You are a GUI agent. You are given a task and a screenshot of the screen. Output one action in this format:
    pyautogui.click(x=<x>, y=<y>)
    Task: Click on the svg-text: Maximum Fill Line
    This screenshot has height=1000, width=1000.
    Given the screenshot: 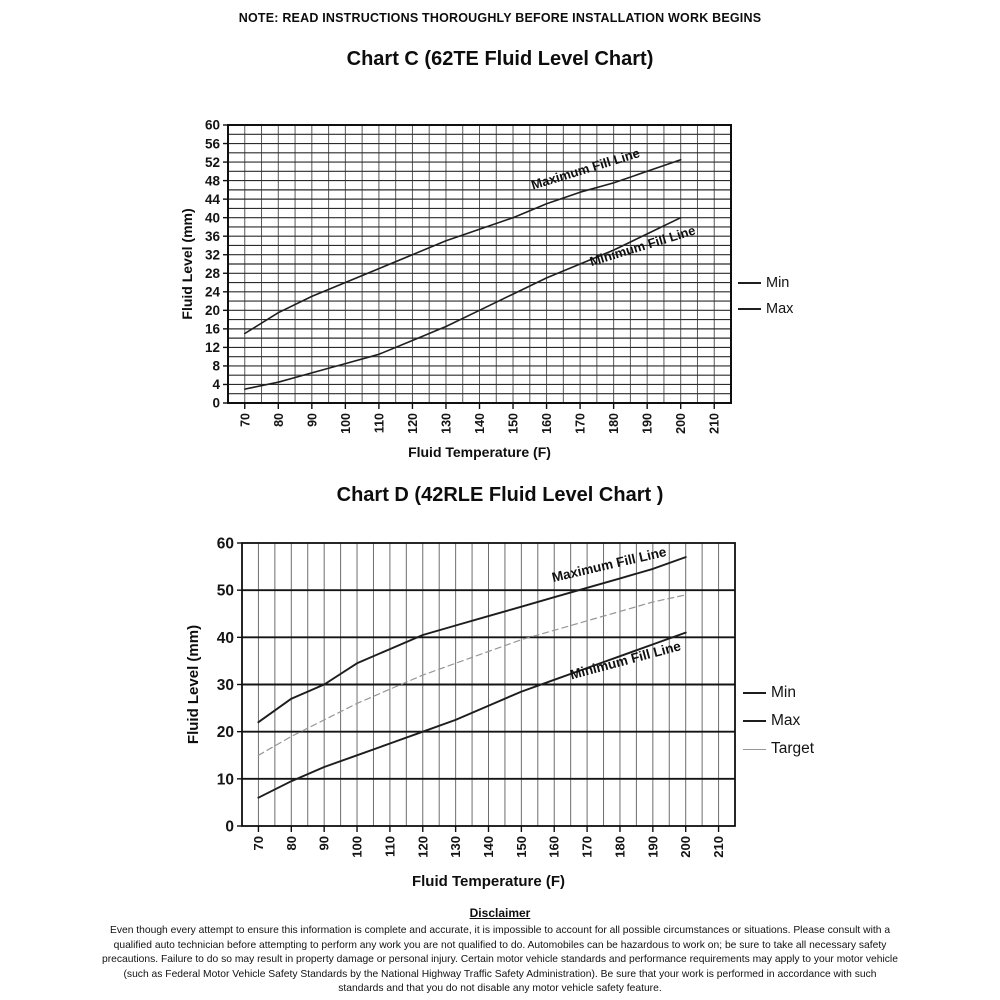 What is the action you would take?
    pyautogui.click(x=609, y=564)
    